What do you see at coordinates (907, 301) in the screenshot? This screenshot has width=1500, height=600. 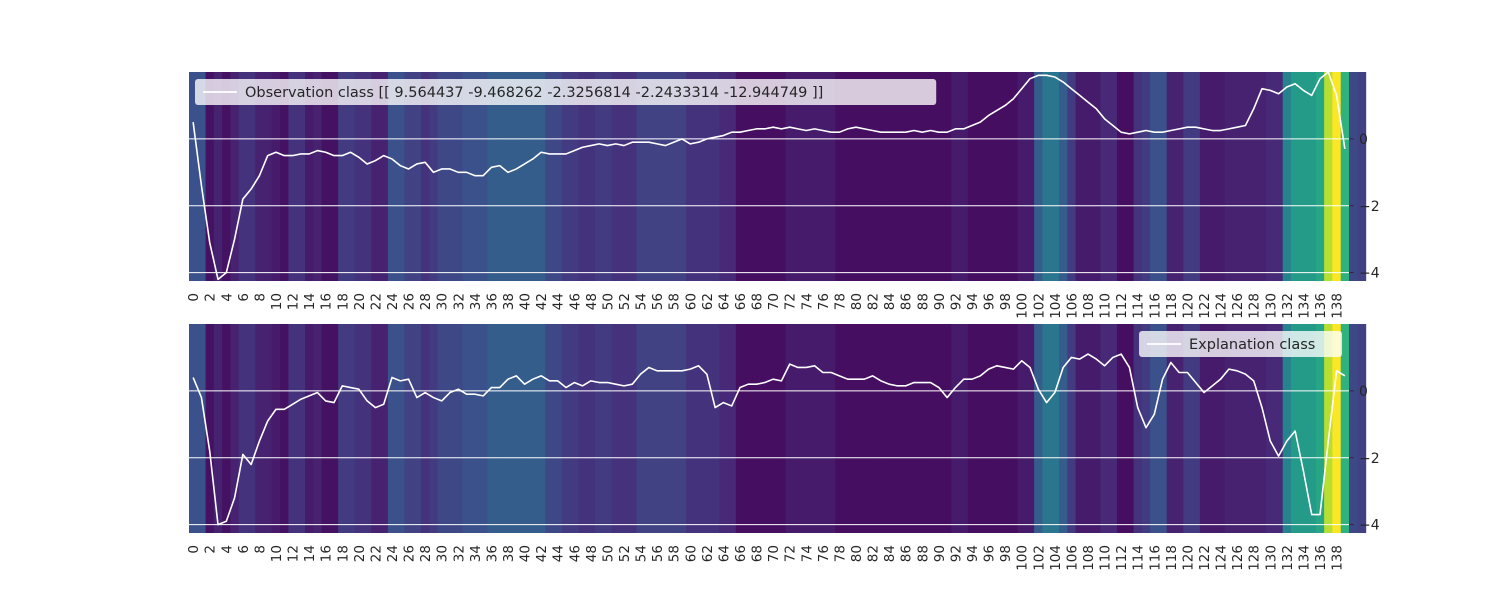 I see `x-tick-label: 86` at bounding box center [907, 301].